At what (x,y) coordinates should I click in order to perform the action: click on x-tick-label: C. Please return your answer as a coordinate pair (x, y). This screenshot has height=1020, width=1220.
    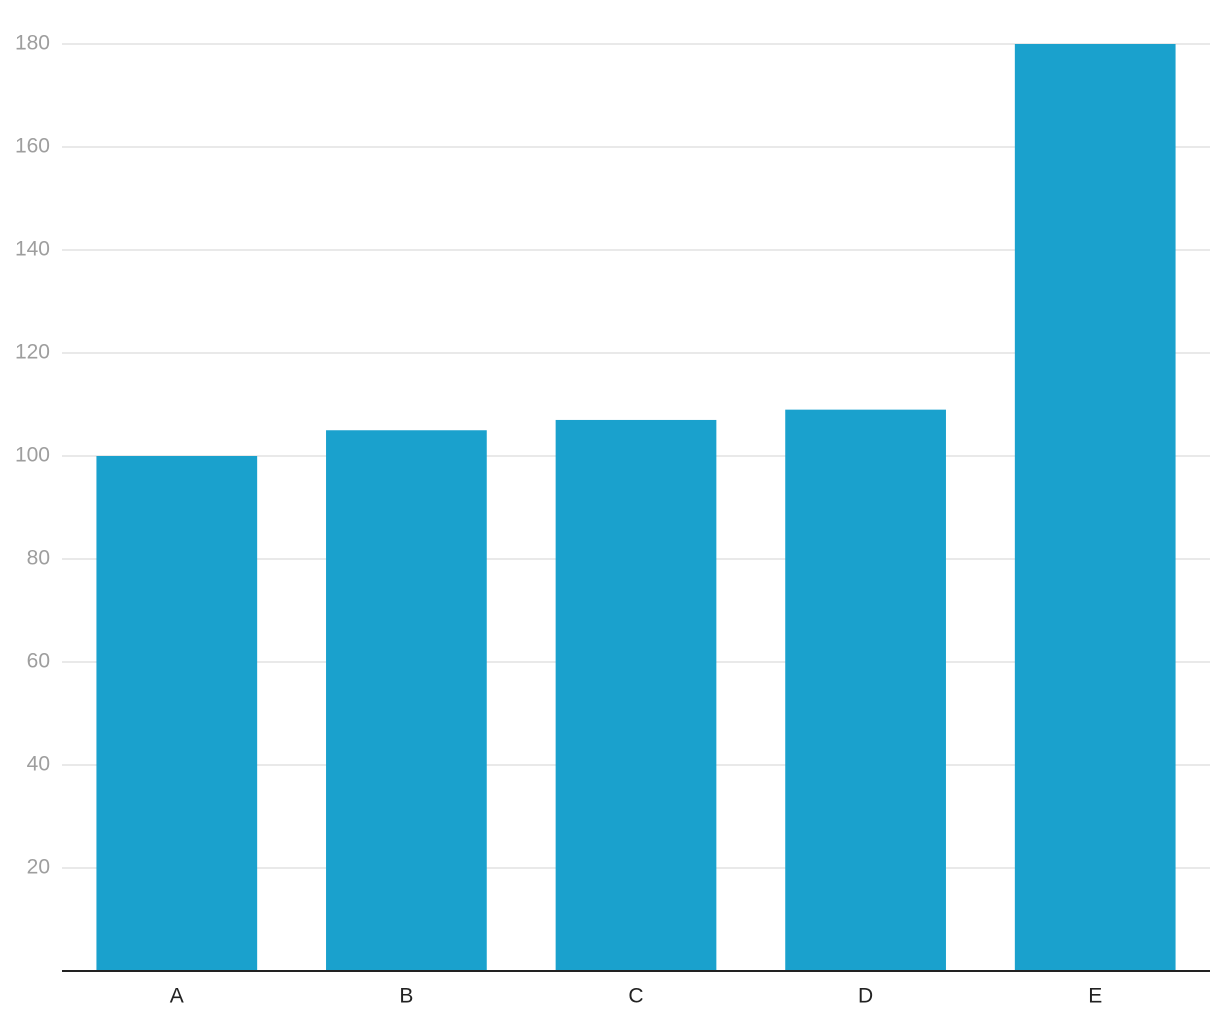
    Looking at the image, I should click on (635, 996).